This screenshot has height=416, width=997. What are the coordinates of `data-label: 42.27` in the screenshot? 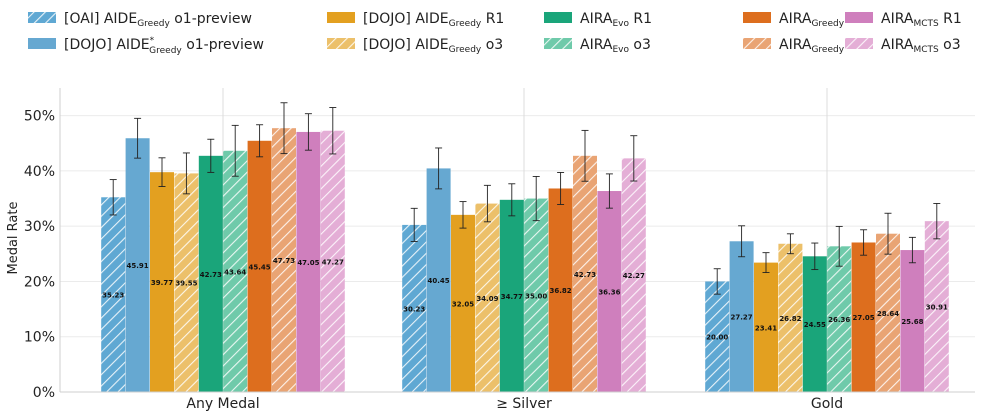 It's located at (634, 276).